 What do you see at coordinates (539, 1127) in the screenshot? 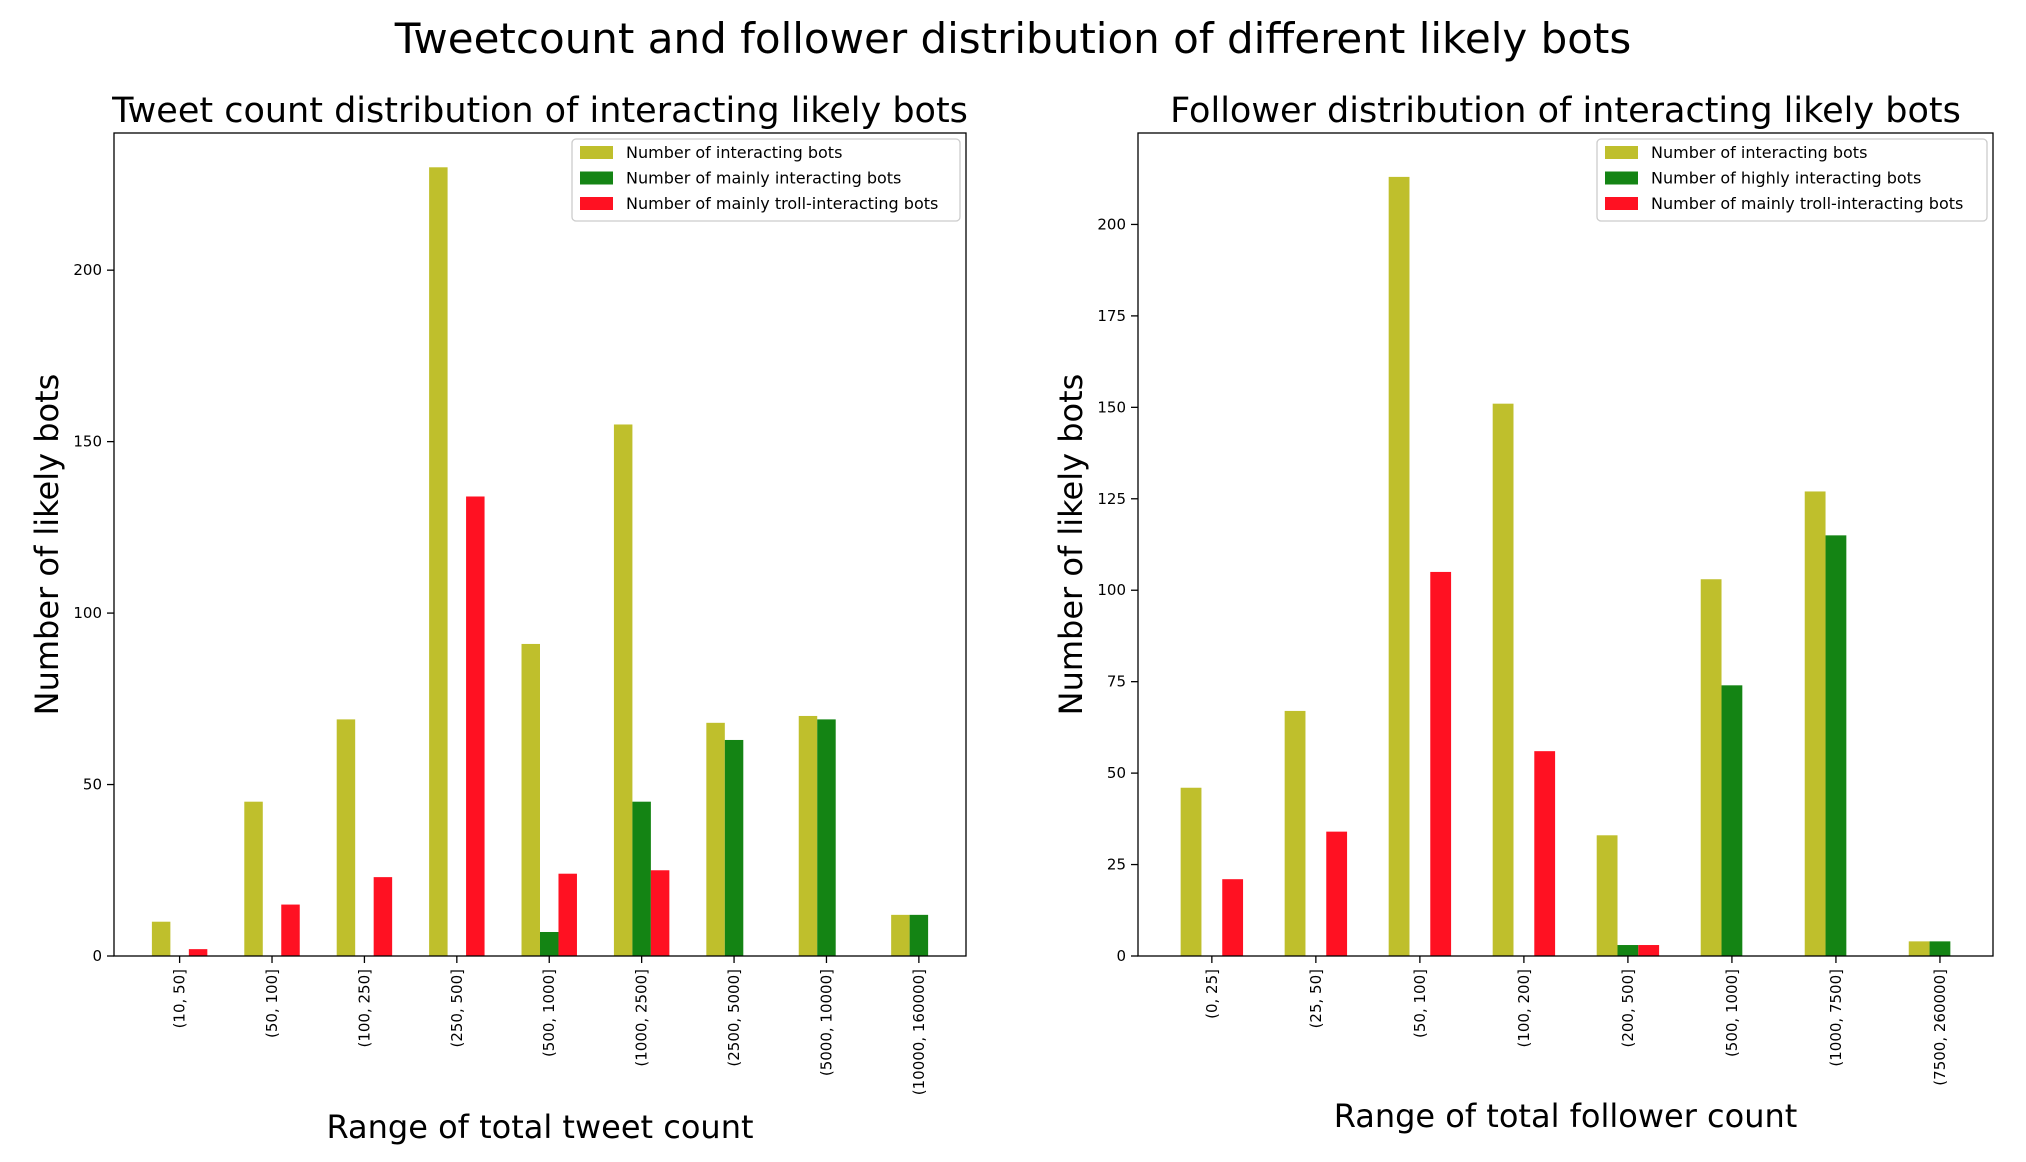
I see `x-axis-label: Range of total tweet count` at bounding box center [539, 1127].